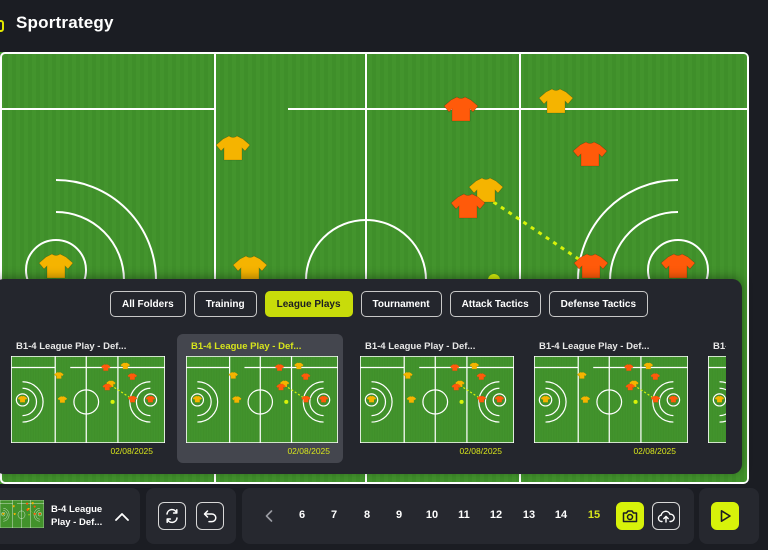 This screenshot has width=768, height=550. What do you see at coordinates (367, 515) in the screenshot?
I see `page-8: 8` at bounding box center [367, 515].